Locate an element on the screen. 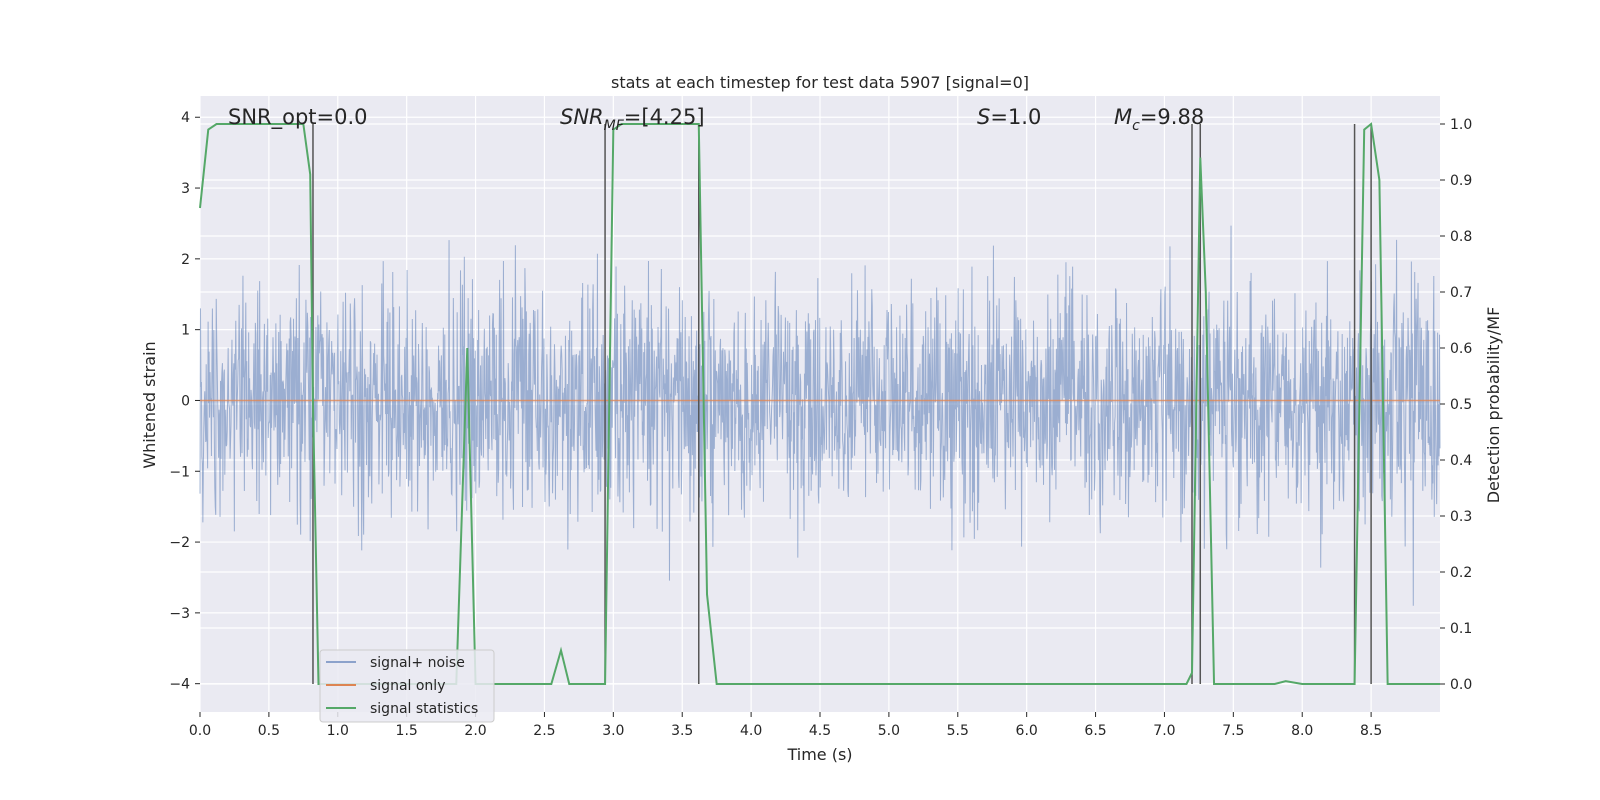 This screenshot has width=1600, height=800. y-right-tick-label: 0.7 is located at coordinates (1461, 293).